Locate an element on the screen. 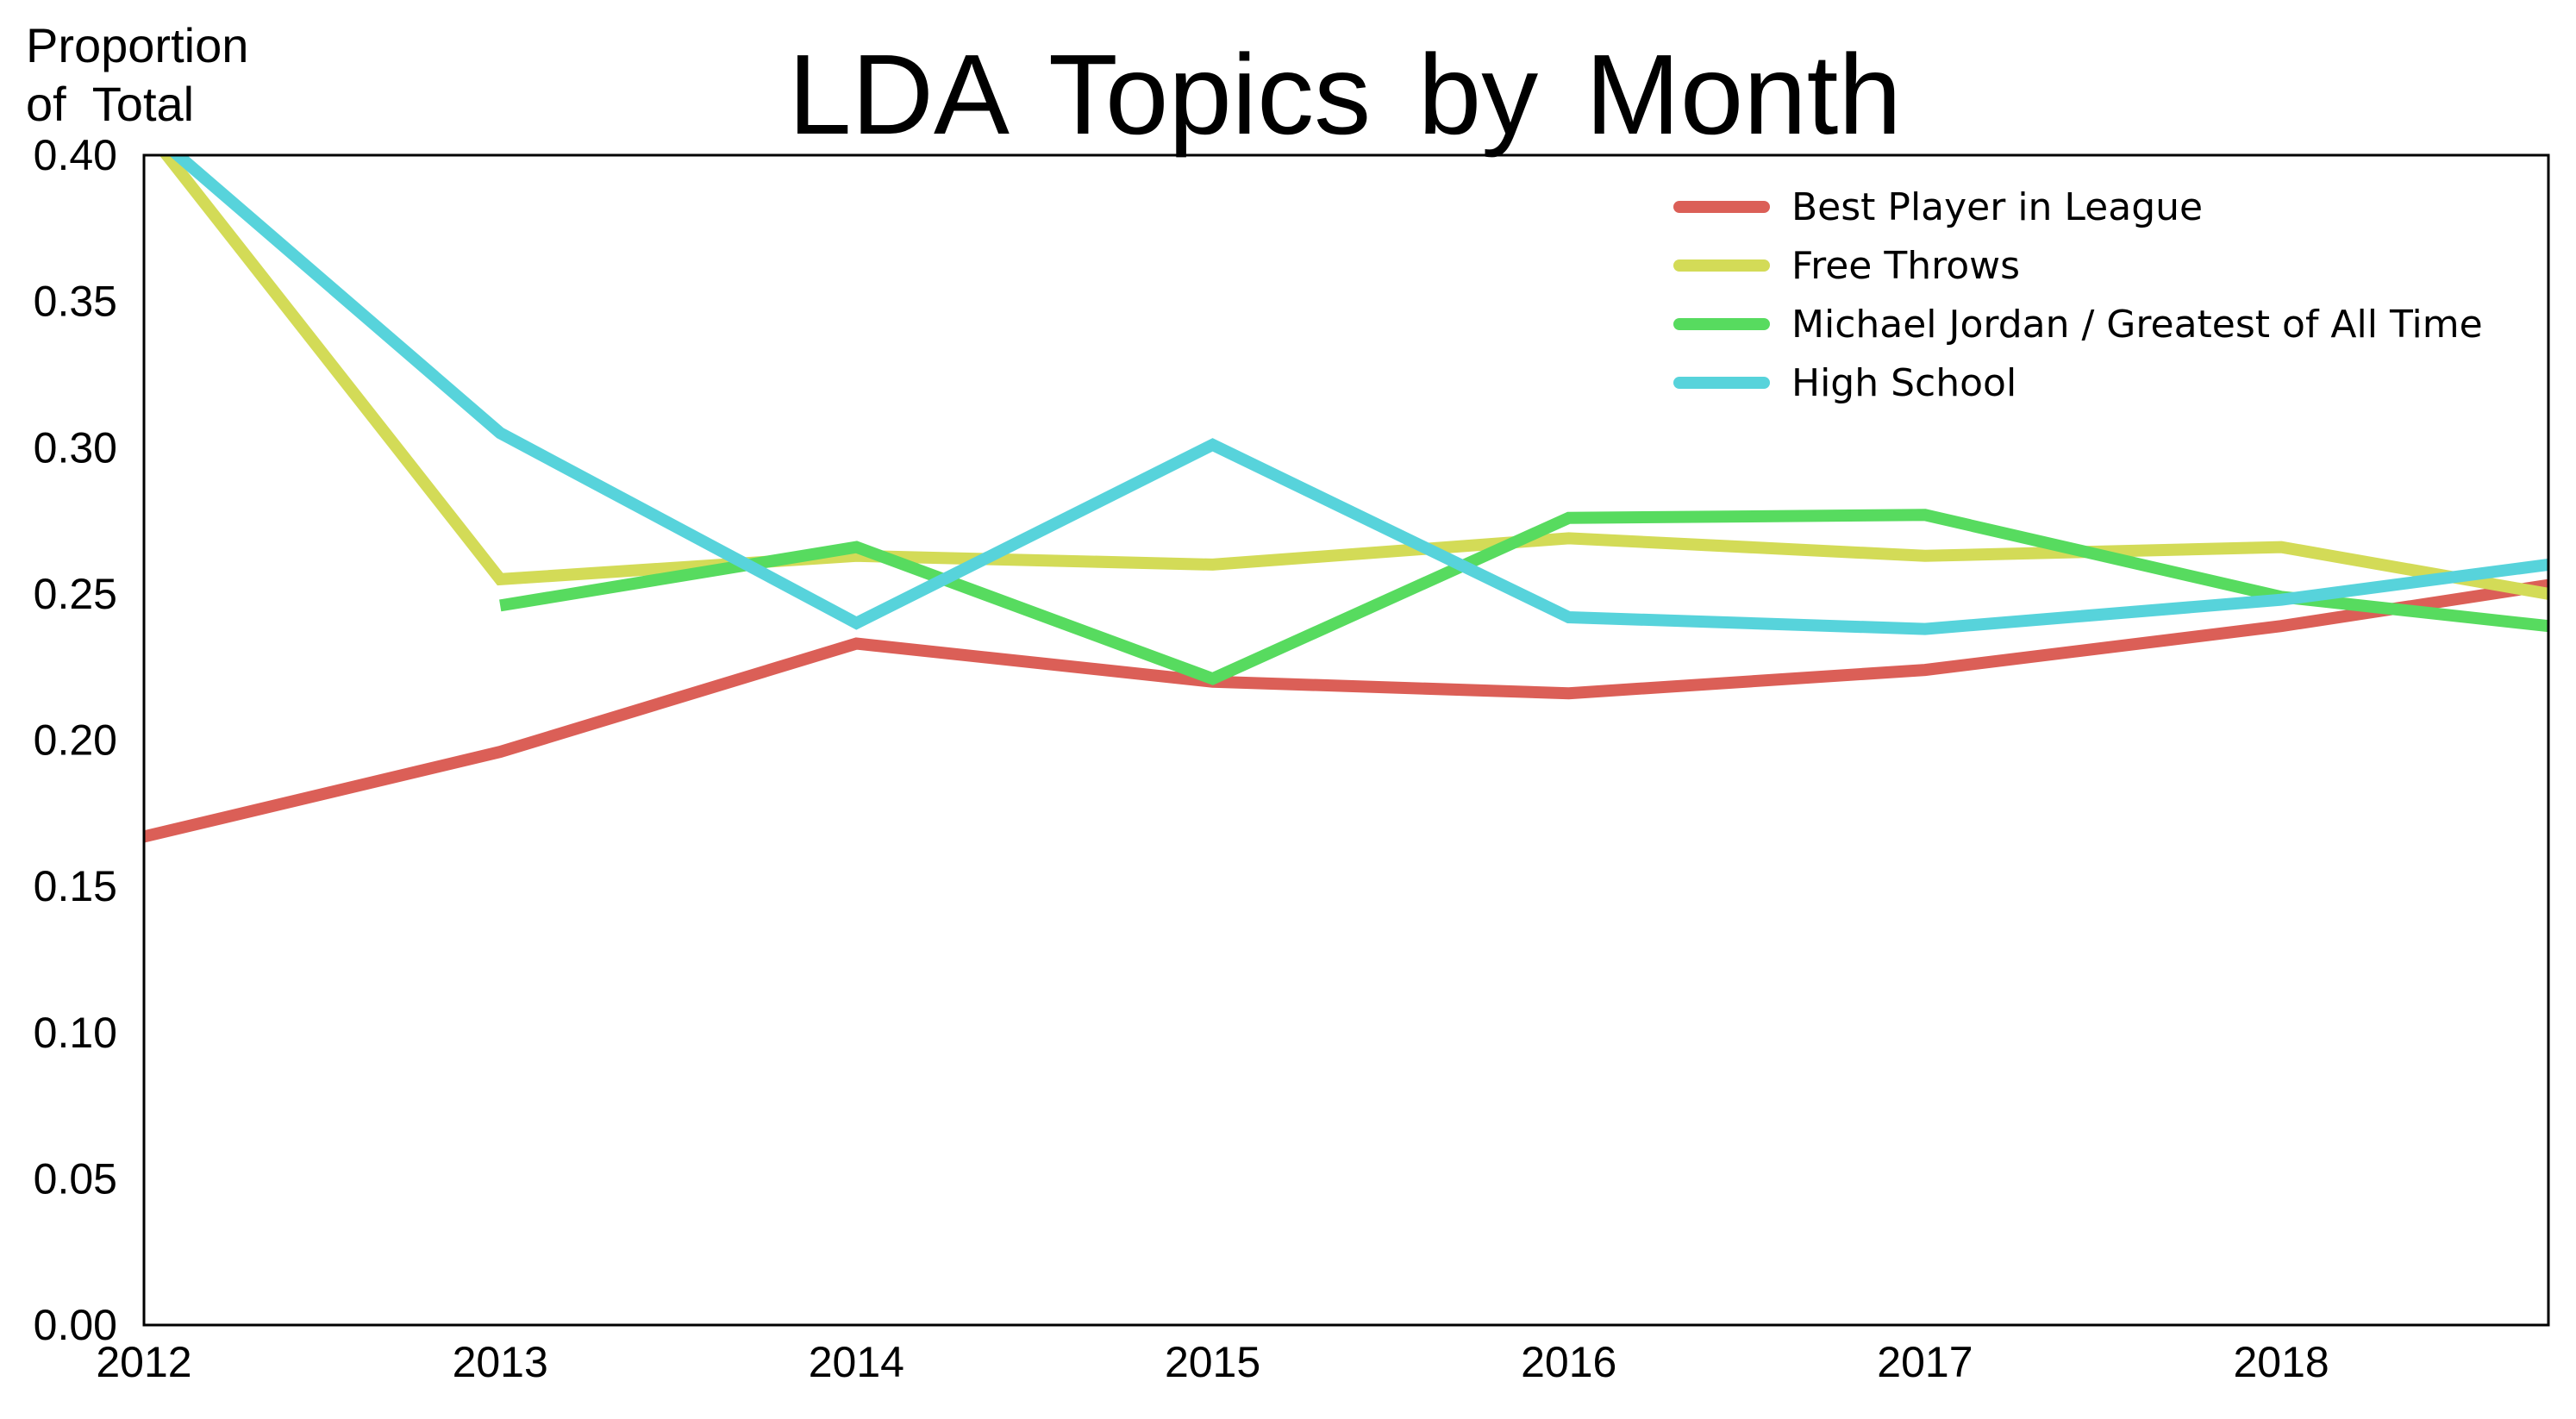  y-tick-label: 0.10 is located at coordinates (76, 1033).